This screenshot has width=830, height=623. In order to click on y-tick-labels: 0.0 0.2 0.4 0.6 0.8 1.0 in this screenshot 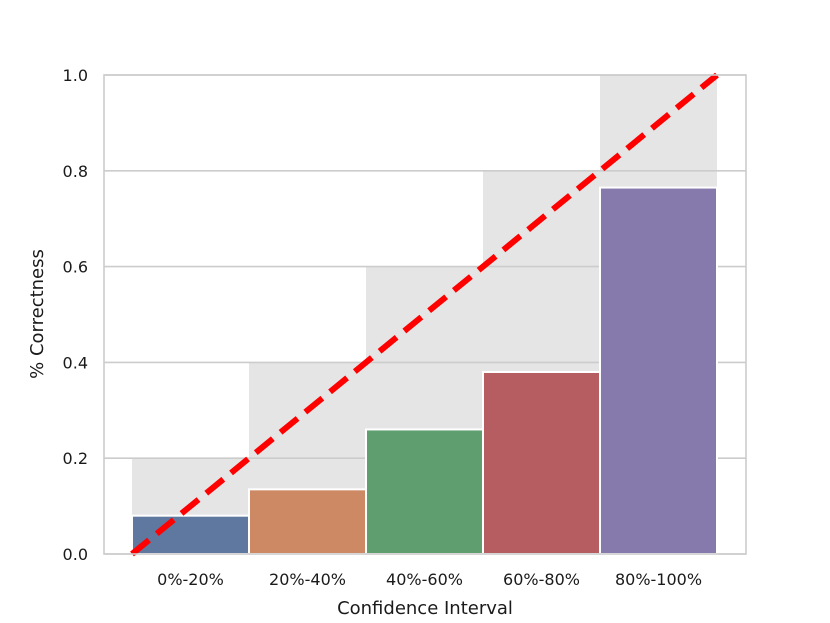, I will do `click(75, 315)`.